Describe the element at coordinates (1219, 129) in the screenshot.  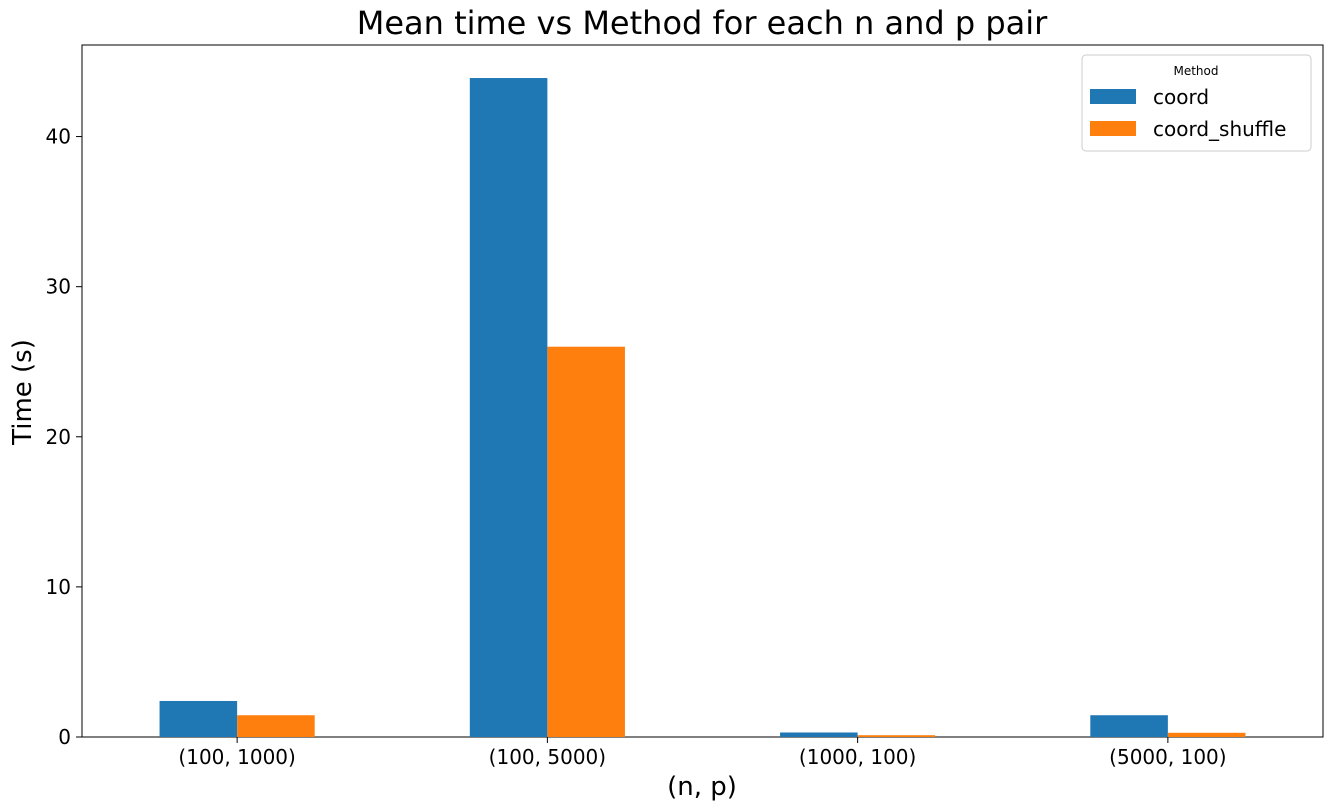
I see `legend-label-coord_shuffle: coord_shuffle` at that location.